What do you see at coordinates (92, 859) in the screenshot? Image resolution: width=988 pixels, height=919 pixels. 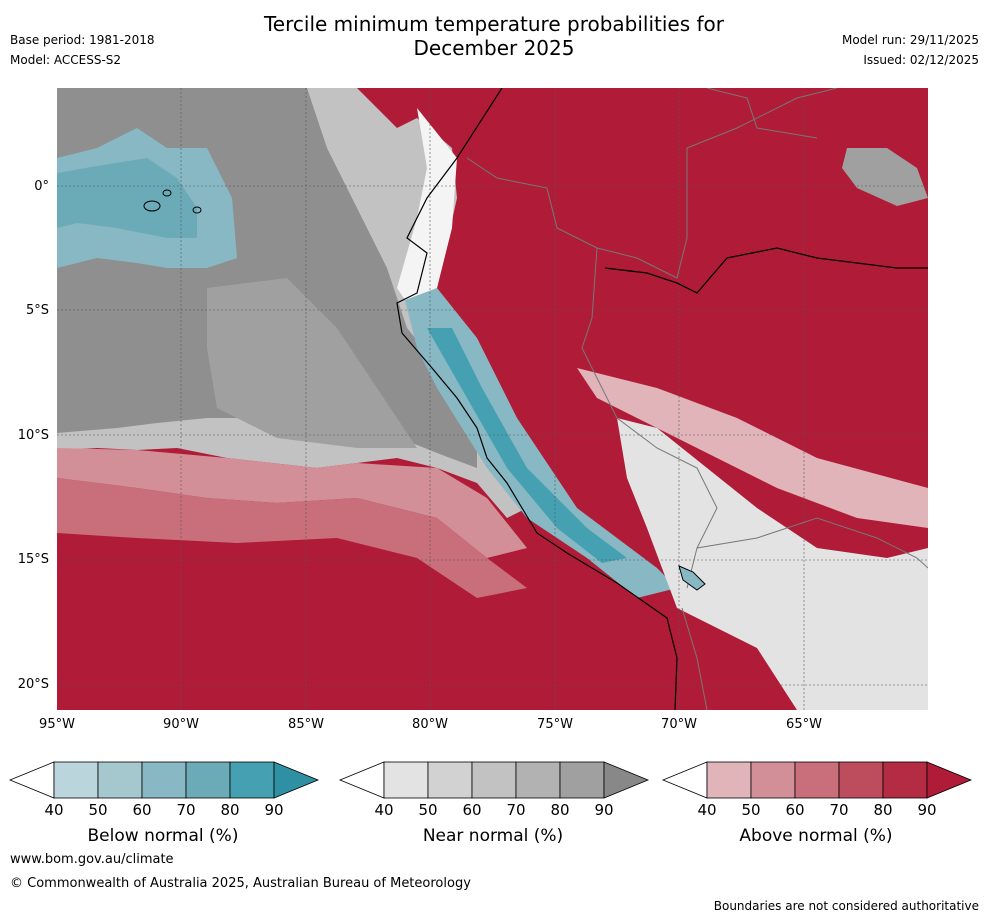 I see `footer-url: www.bom.gov.au/climate` at bounding box center [92, 859].